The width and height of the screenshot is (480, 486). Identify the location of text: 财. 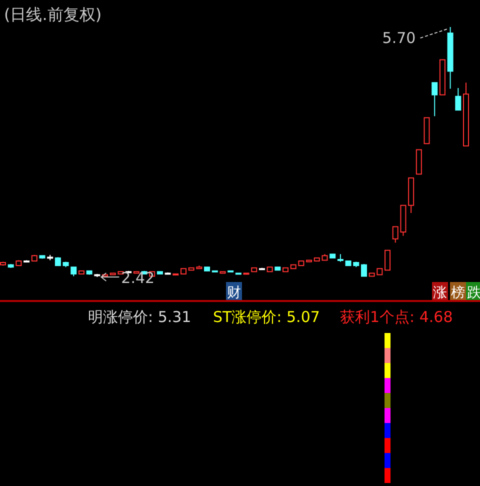
(234, 293).